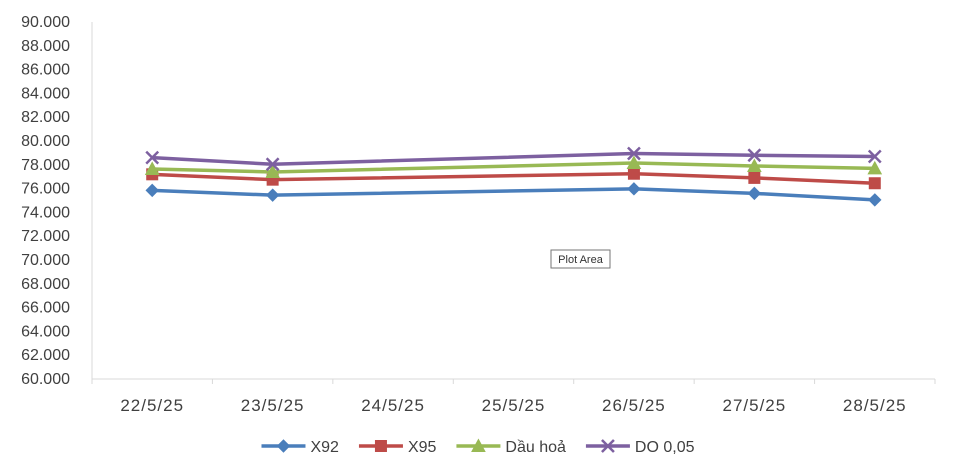  What do you see at coordinates (300, 447) in the screenshot?
I see `legend-item-x92: X92` at bounding box center [300, 447].